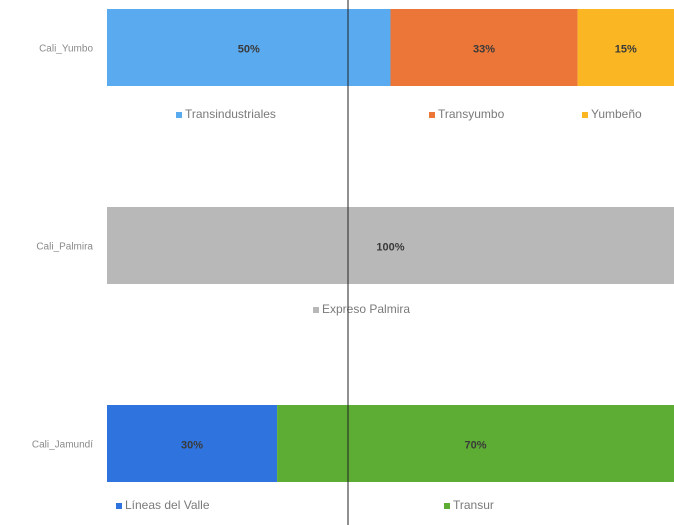 Image resolution: width=674 pixels, height=525 pixels. Describe the element at coordinates (64, 247) in the screenshot. I see `category-label: Cali_Palmira` at that location.